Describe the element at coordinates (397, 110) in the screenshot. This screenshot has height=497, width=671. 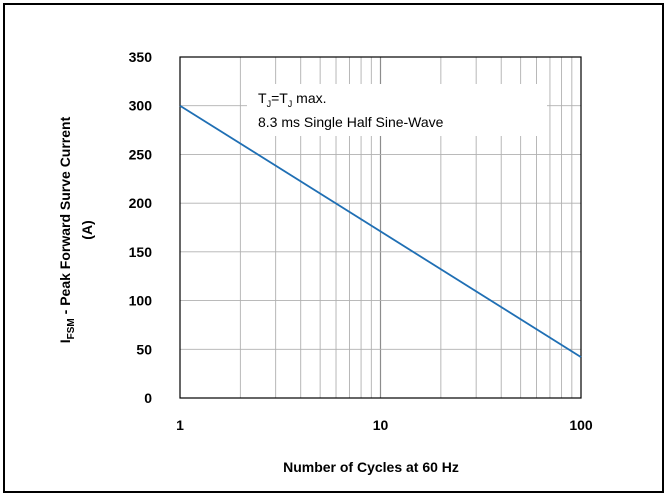
I see `annotation-box: TJ=TJ max. 8.3 ms Single Half Sine-Wave` at that location.